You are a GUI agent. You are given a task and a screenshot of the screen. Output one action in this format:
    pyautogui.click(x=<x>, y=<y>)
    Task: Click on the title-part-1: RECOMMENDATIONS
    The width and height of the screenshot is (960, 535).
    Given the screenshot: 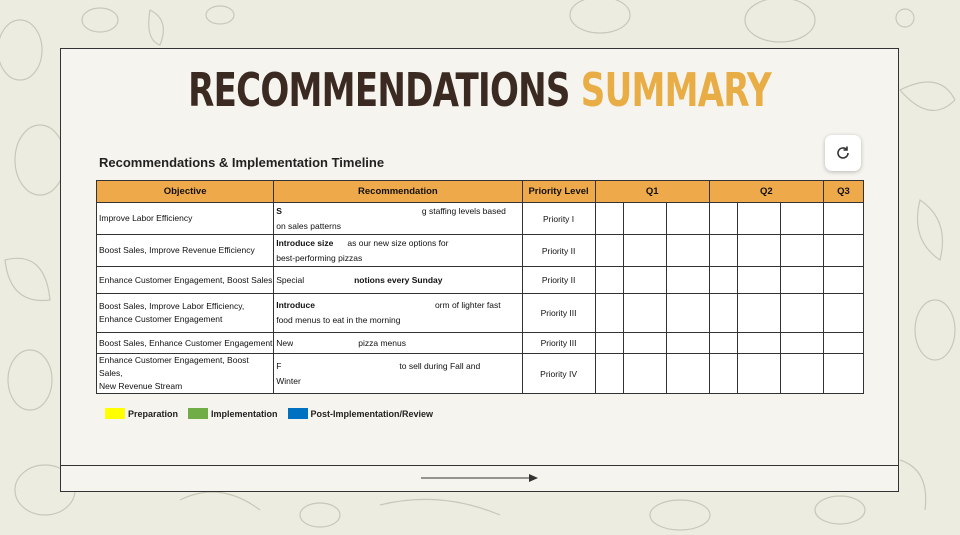 What is the action you would take?
    pyautogui.click(x=379, y=90)
    